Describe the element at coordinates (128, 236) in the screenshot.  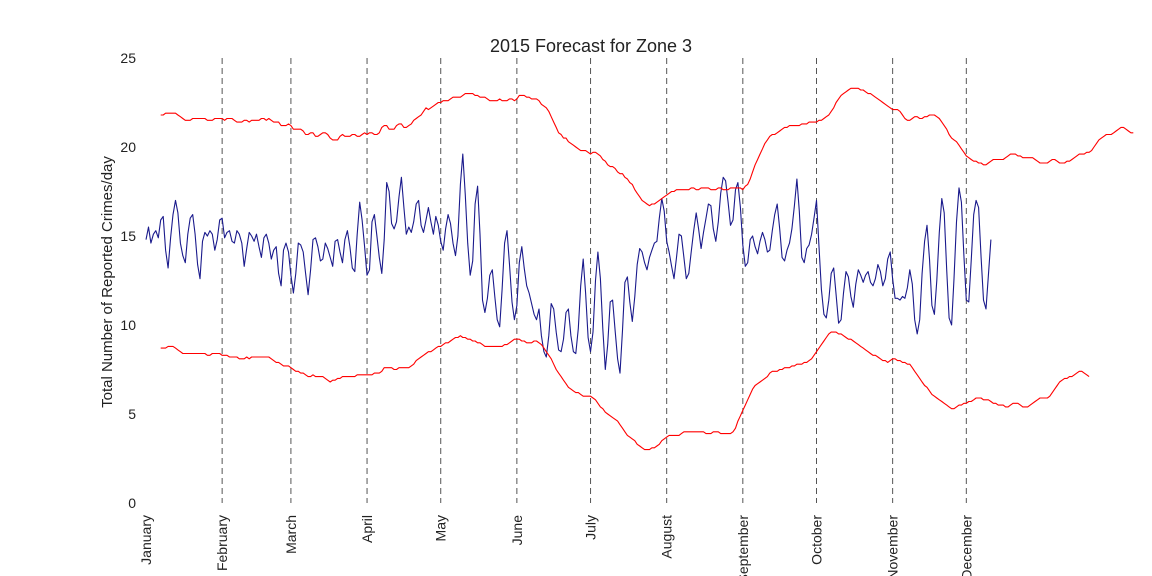
I see `y-tick-label: 15` at that location.